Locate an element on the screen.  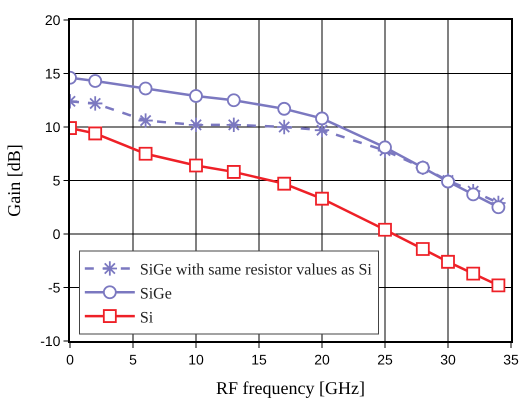
x-tick-label: 35 is located at coordinates (511, 360).